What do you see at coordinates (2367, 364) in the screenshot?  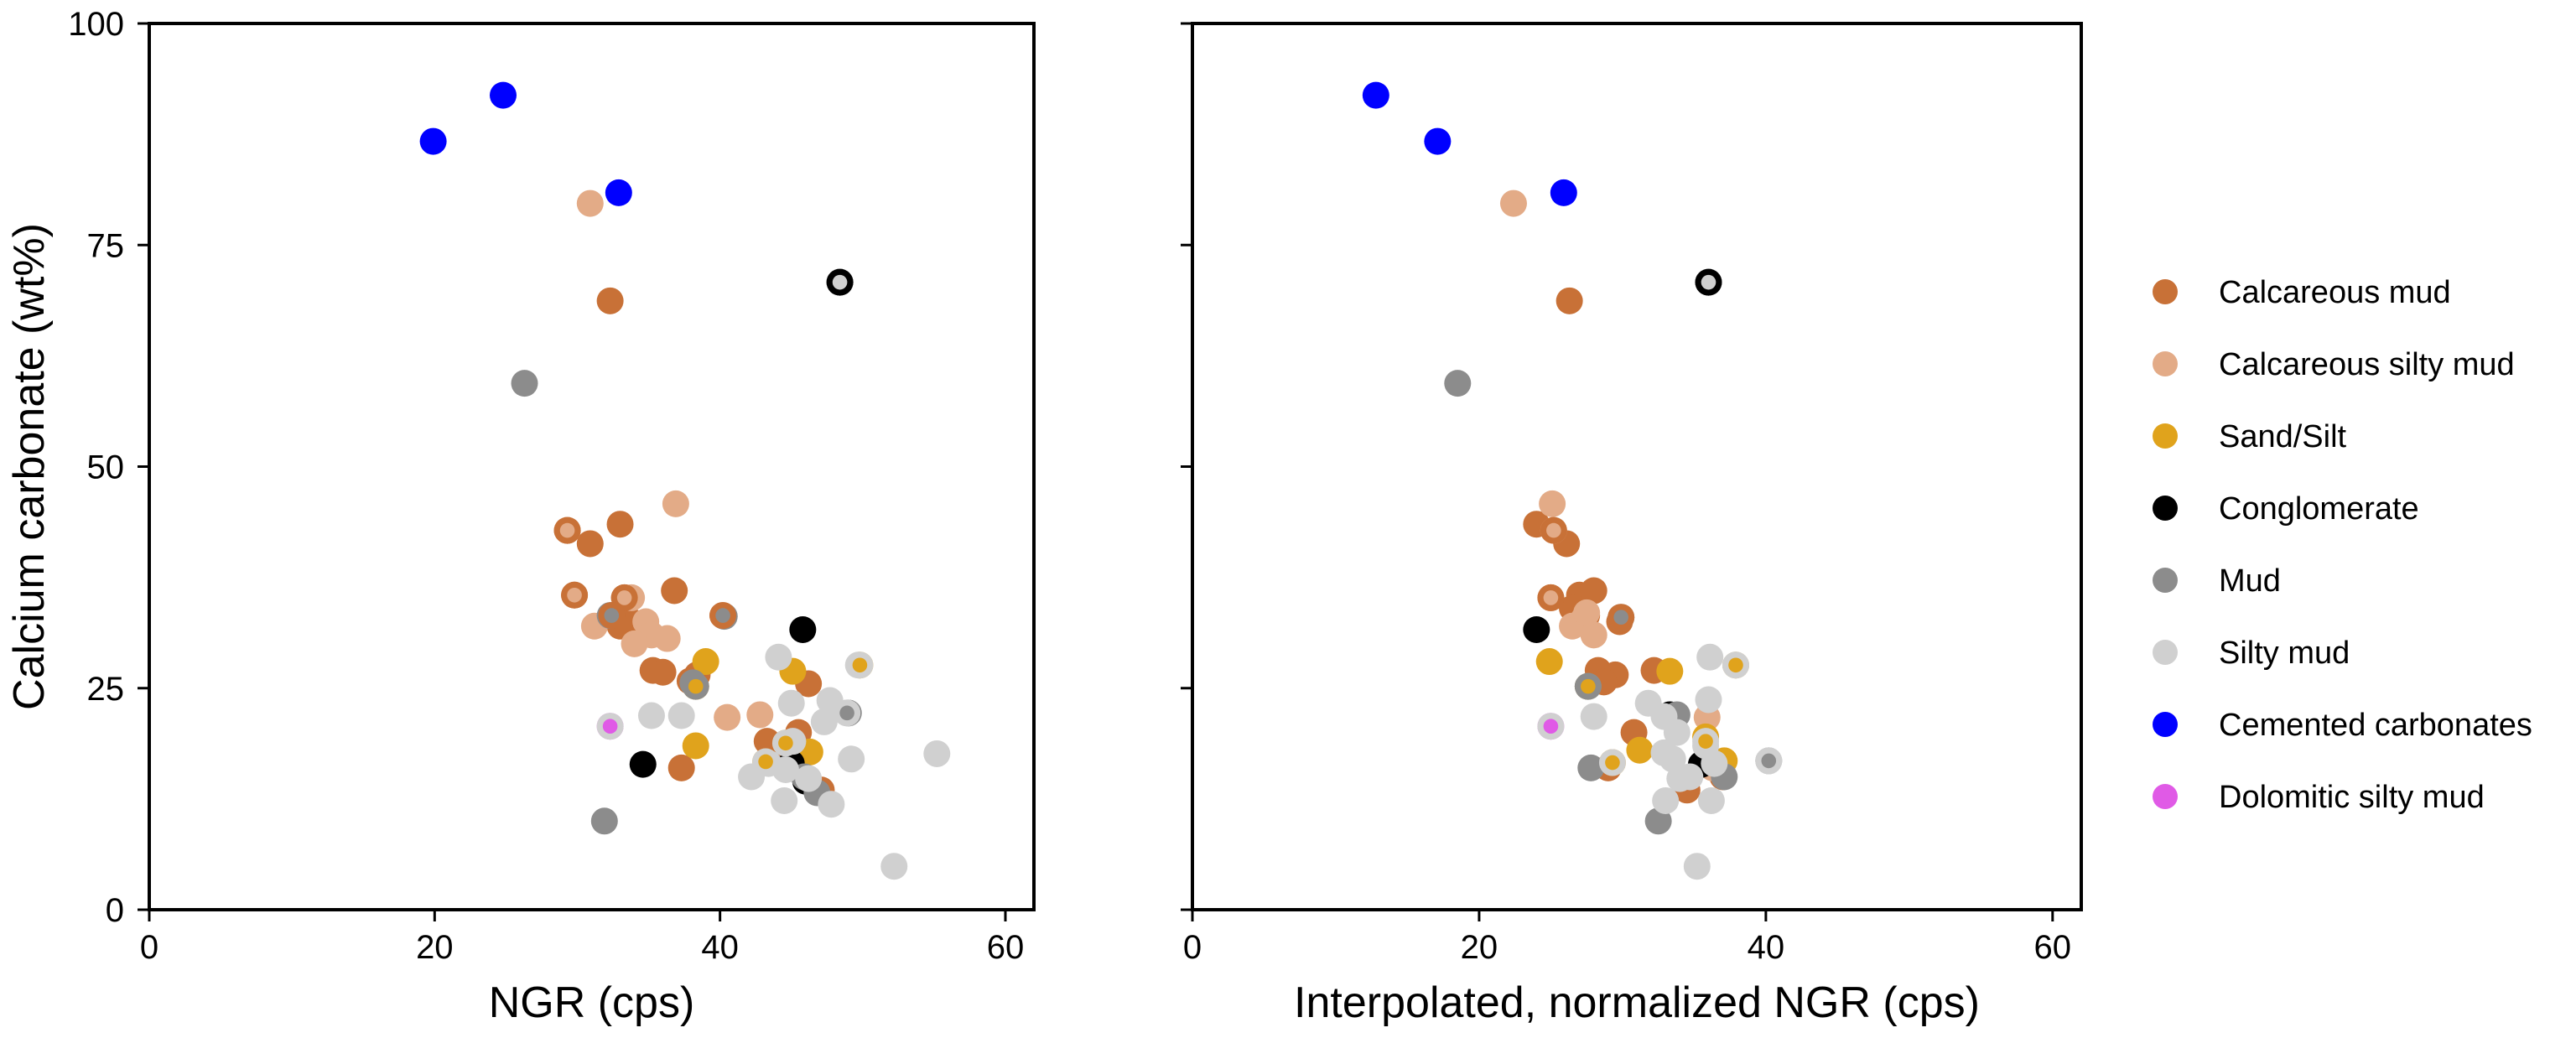 I see `legend-label-calcareous-silty-mud: Calcareous silty mud` at bounding box center [2367, 364].